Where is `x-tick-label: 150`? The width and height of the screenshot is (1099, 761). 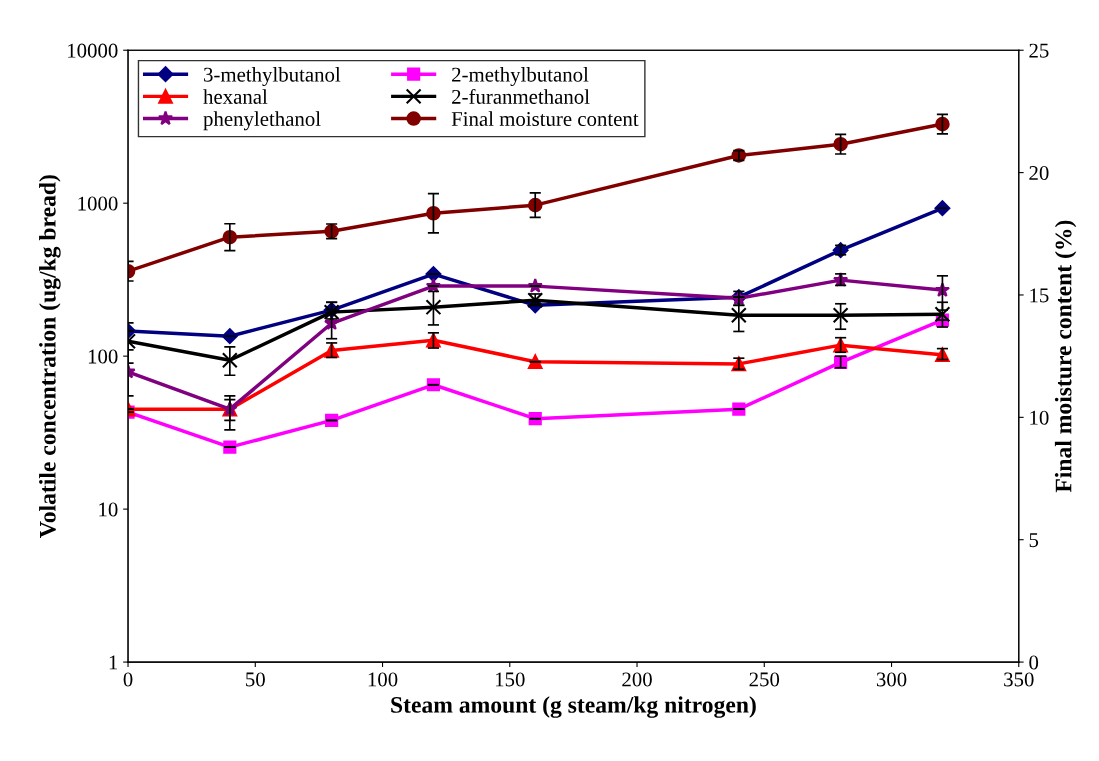 x-tick-label: 150 is located at coordinates (510, 679).